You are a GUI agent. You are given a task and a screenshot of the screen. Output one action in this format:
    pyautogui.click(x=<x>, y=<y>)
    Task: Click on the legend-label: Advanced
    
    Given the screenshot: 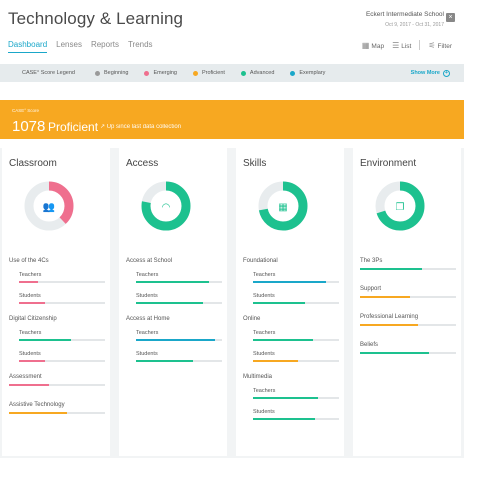 What is the action you would take?
    pyautogui.click(x=262, y=73)
    